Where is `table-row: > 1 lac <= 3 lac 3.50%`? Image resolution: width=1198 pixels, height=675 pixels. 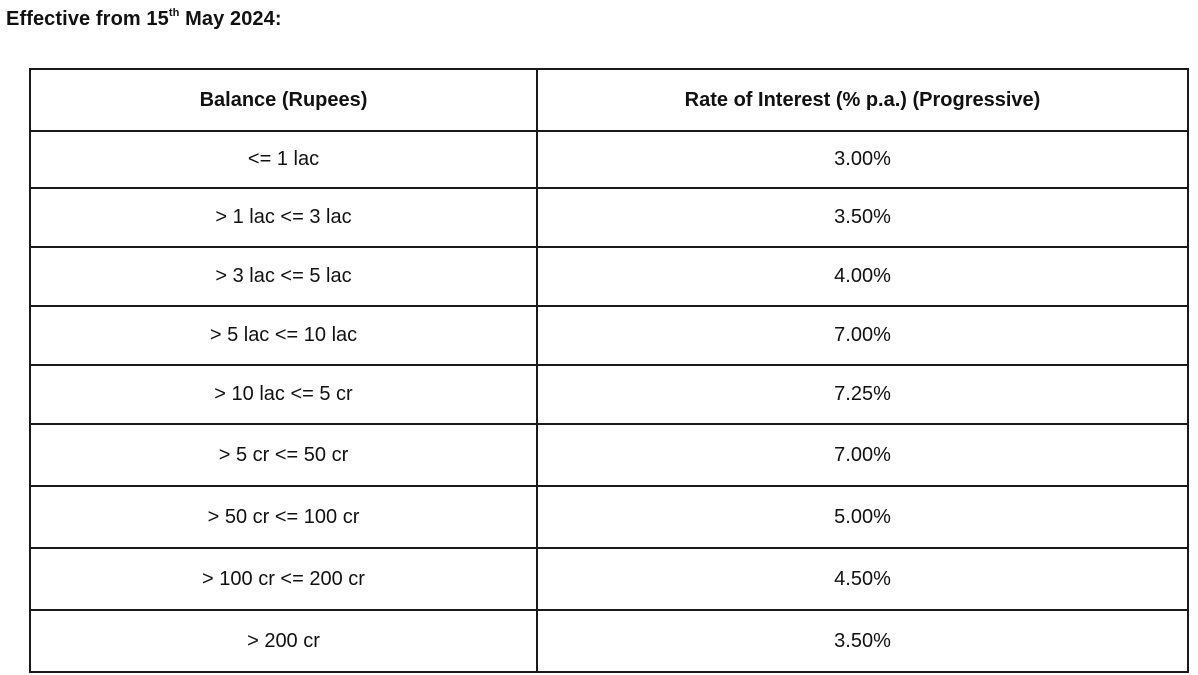
table-row: > 1 lac <= 3 lac 3.50% is located at coordinates (609, 217).